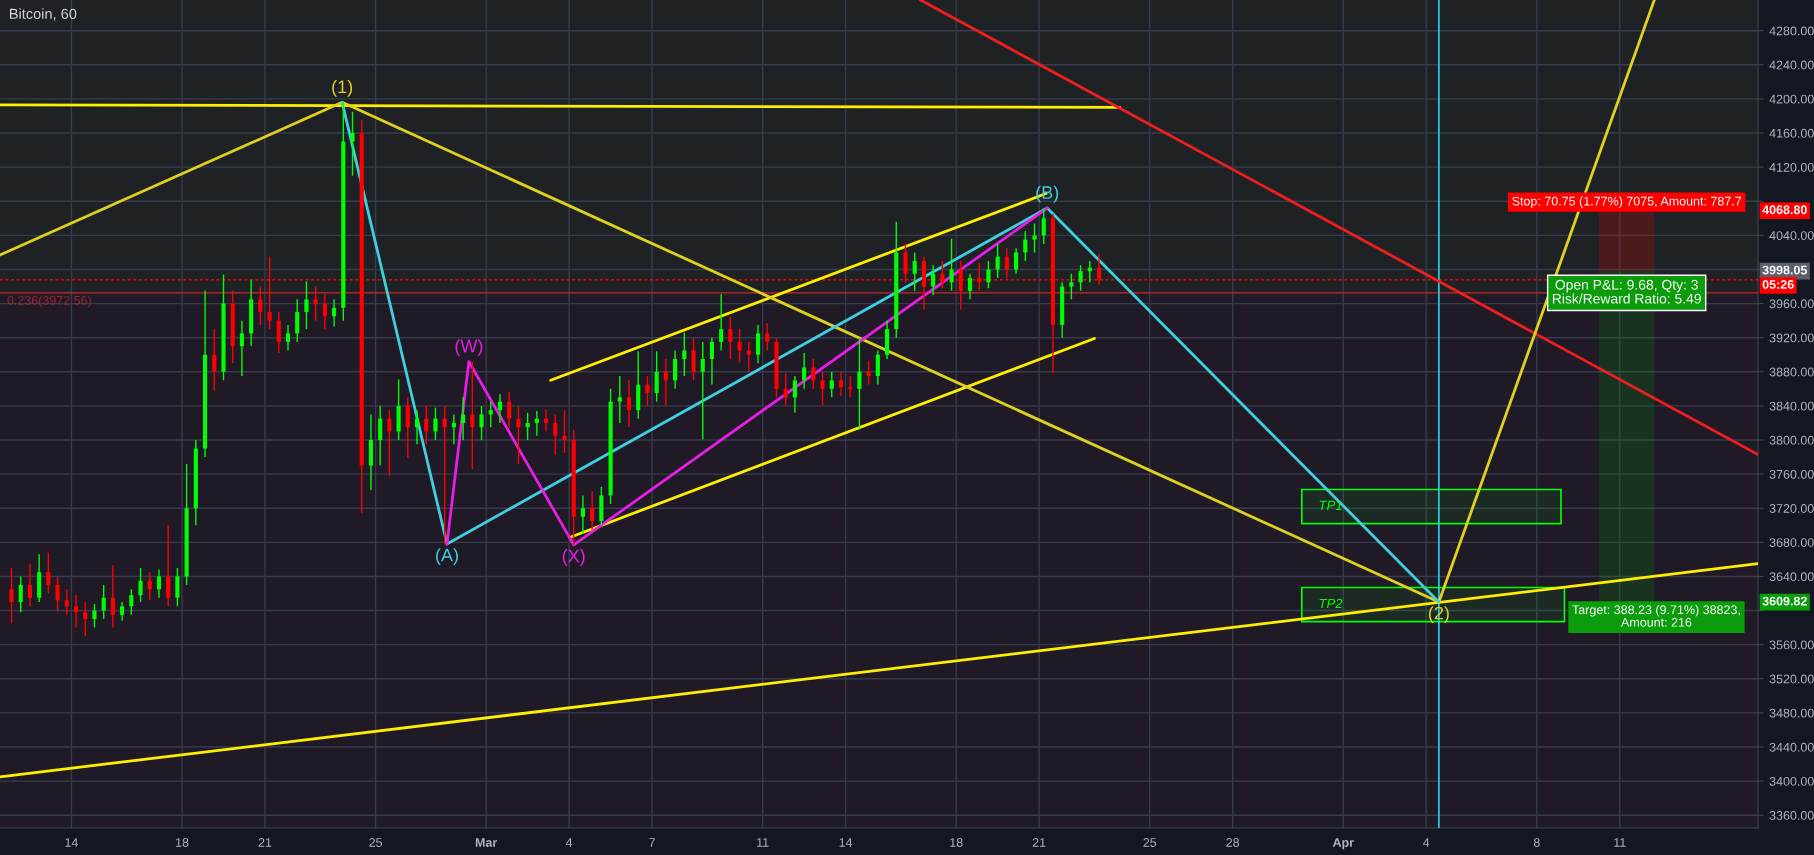 The width and height of the screenshot is (1814, 855). I want to click on ref-line-label: 0.236(3972.56), so click(49, 301).